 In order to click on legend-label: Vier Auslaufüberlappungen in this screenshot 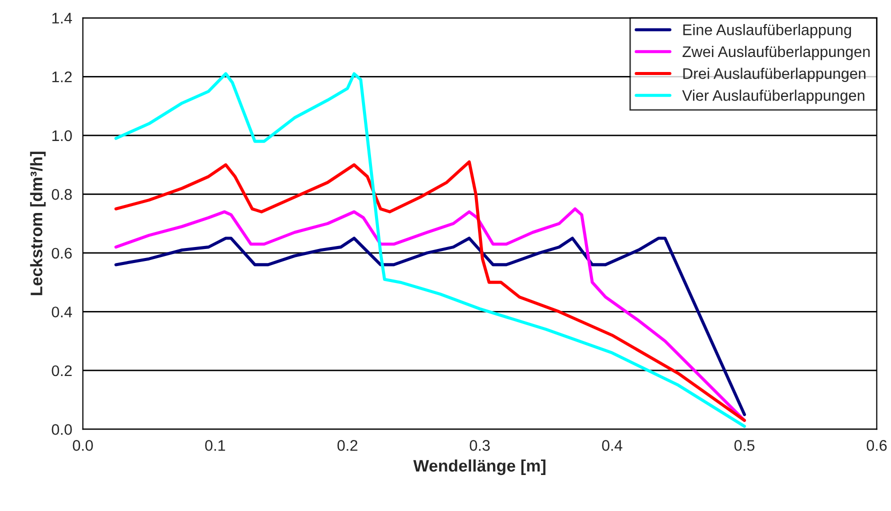, I will do `click(773, 97)`.